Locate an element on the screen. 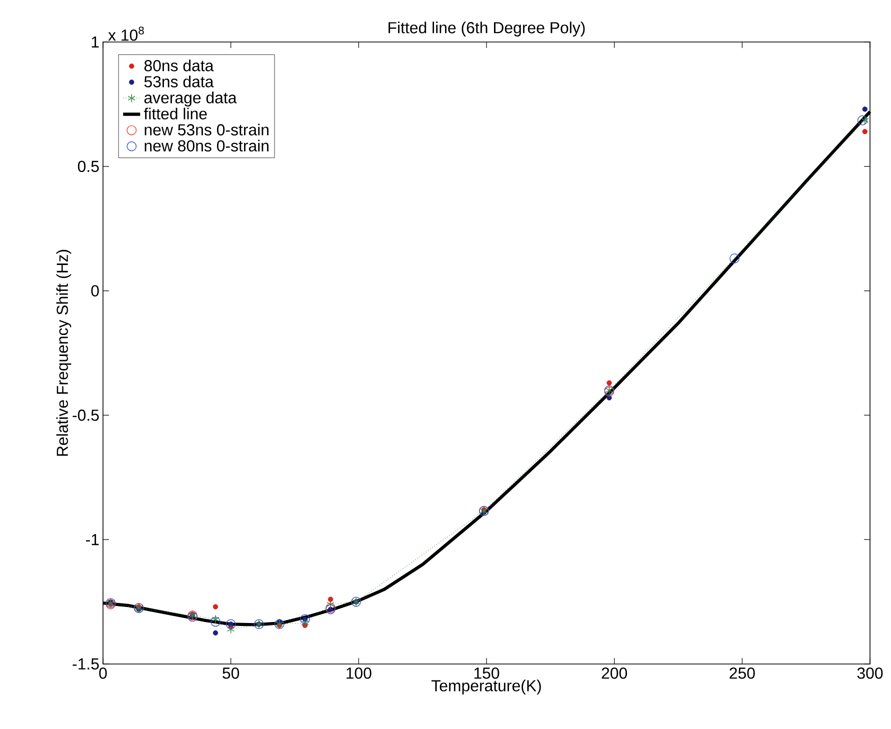 This screenshot has width=891, height=729. legend-label: average data is located at coordinates (190, 99).